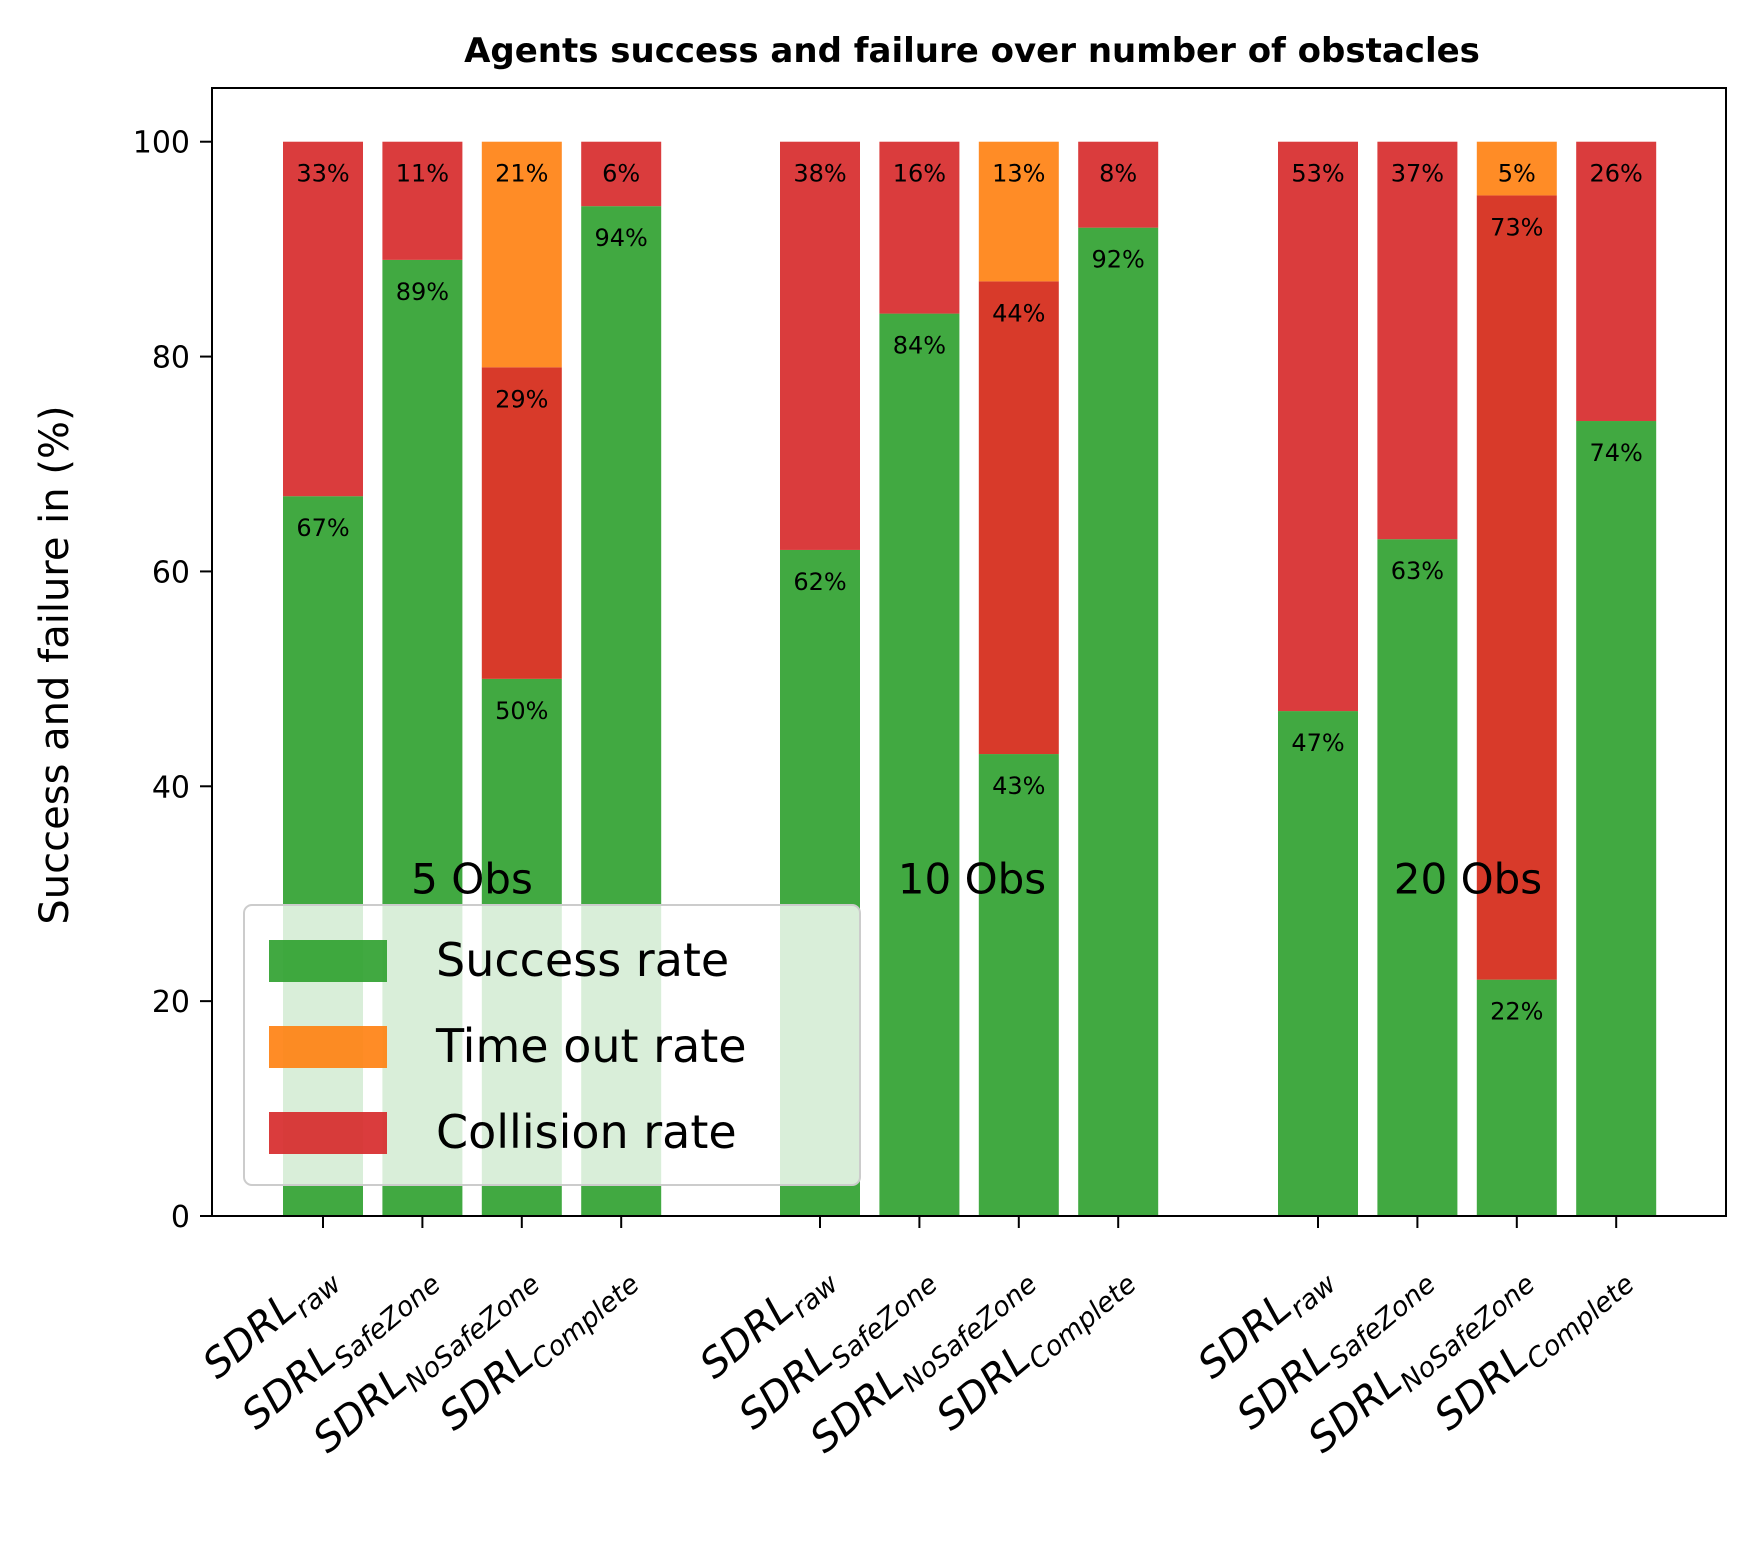 This screenshot has height=1551, width=1756. I want to click on legend-label-success: Success rate, so click(582, 960).